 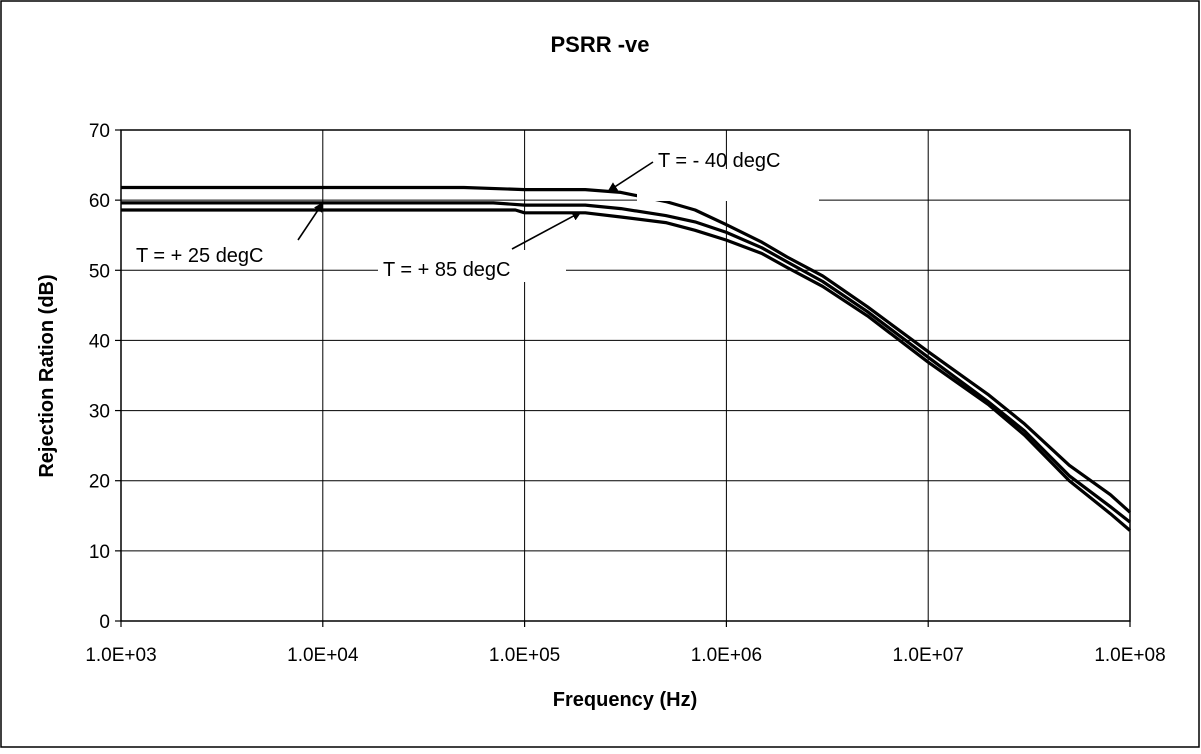 I want to click on annotation-layer: T = - 40 degC T = + 25 degC T = + 85 degC, so click(x=475, y=216).